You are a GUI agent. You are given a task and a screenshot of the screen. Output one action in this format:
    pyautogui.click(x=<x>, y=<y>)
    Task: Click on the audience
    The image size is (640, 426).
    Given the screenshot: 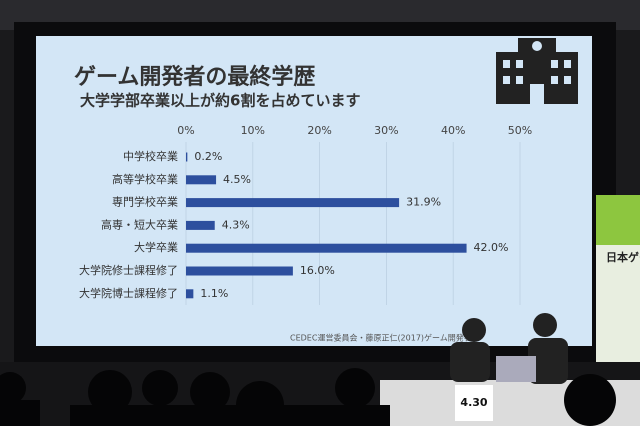 What is the action you would take?
    pyautogui.click(x=308, y=397)
    